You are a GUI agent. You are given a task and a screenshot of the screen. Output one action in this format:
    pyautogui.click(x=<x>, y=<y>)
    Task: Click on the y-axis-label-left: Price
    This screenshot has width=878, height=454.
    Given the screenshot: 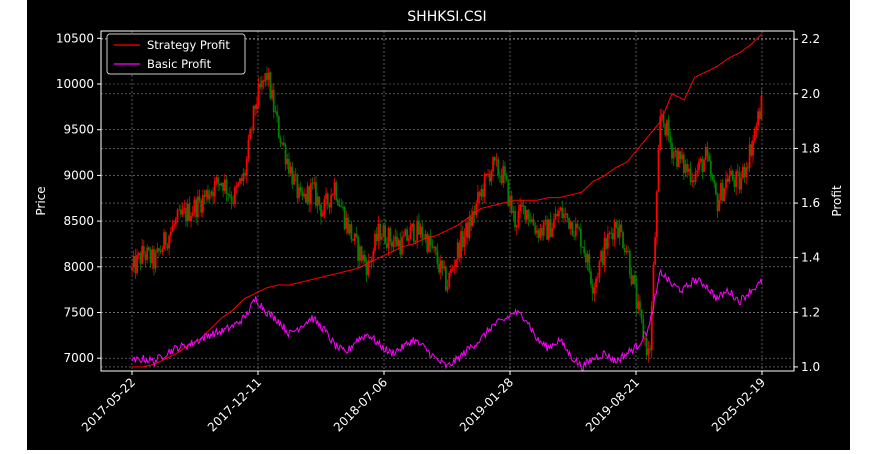 What is the action you would take?
    pyautogui.click(x=41, y=200)
    